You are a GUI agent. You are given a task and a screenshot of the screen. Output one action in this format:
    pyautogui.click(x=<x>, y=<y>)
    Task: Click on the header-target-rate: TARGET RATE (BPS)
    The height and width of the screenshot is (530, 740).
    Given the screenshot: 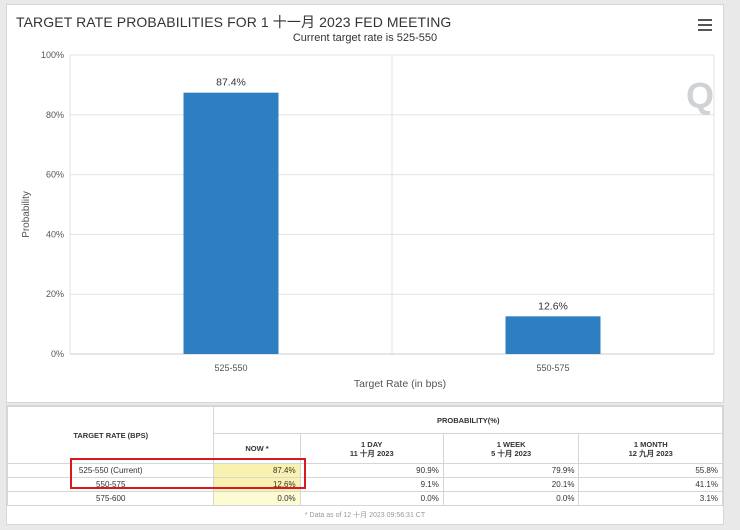 What is the action you would take?
    pyautogui.click(x=110, y=435)
    